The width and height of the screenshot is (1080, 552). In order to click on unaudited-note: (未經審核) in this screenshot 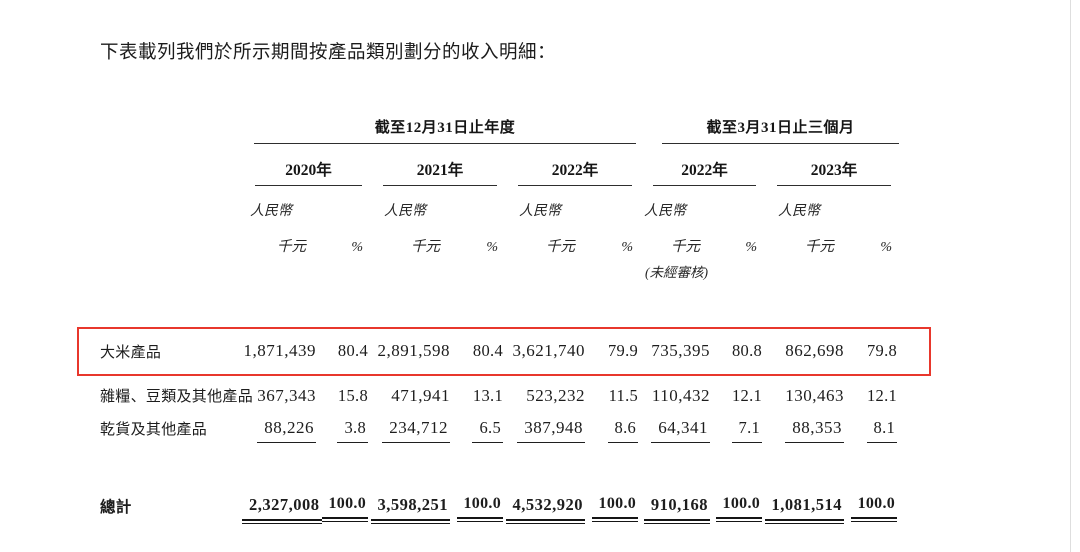, I will do `click(677, 272)`.